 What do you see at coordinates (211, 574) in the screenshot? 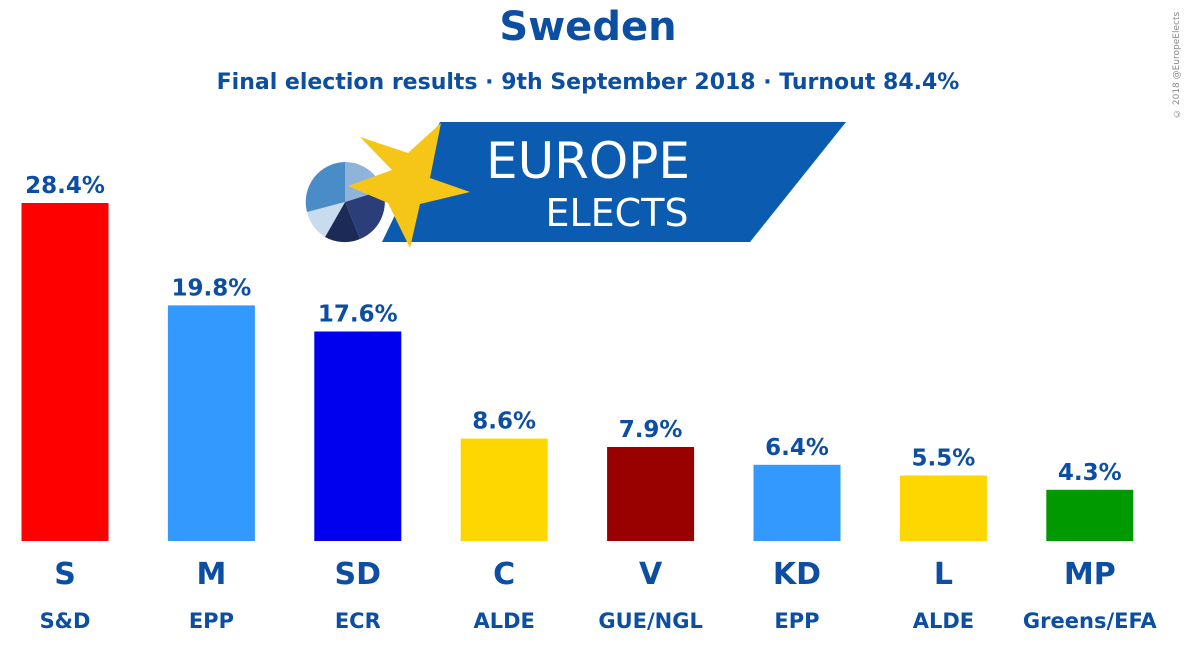
I see `category-label: M` at bounding box center [211, 574].